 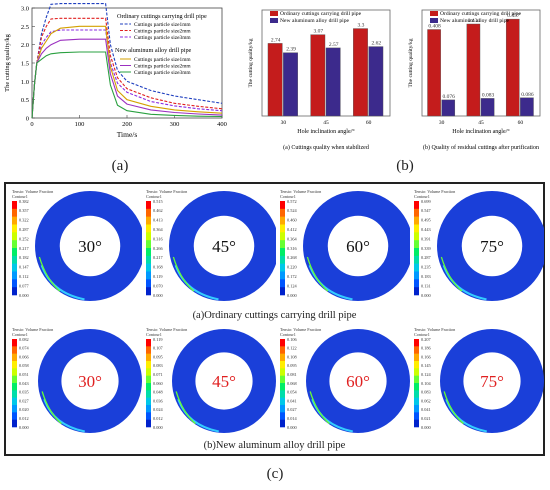 I want to click on colorbar-tick-label: 0.081, so click(x=292, y=374).